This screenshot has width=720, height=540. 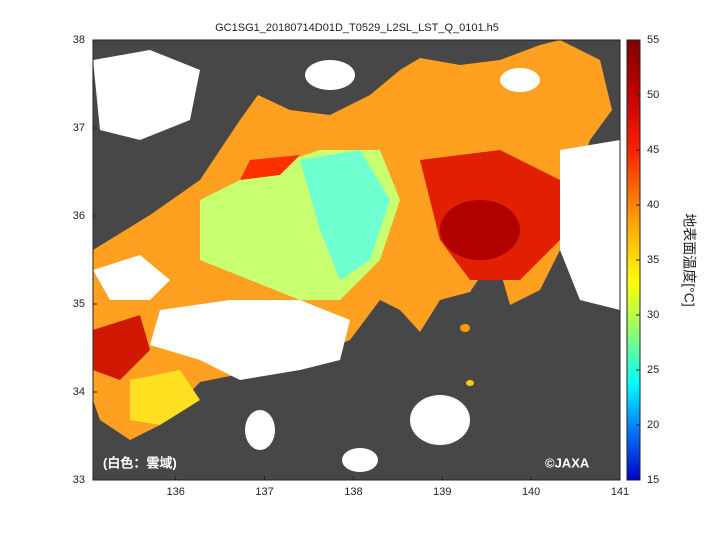 I want to click on x-tick-label: 140, so click(x=531, y=492).